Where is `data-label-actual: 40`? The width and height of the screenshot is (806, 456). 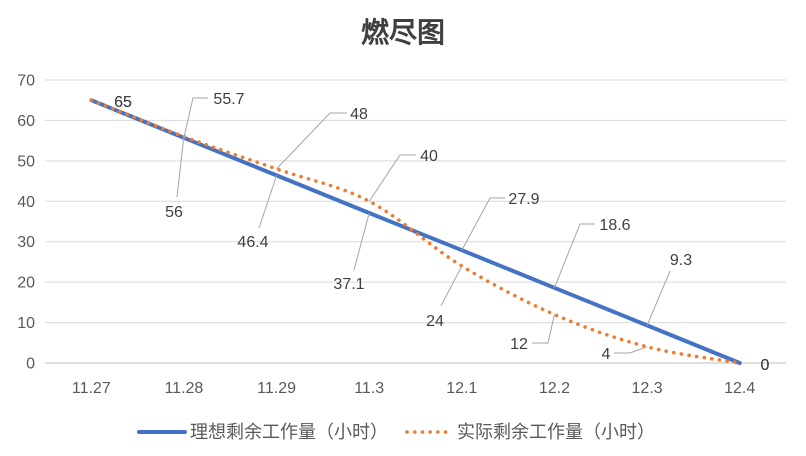
data-label-actual: 40 is located at coordinates (429, 156).